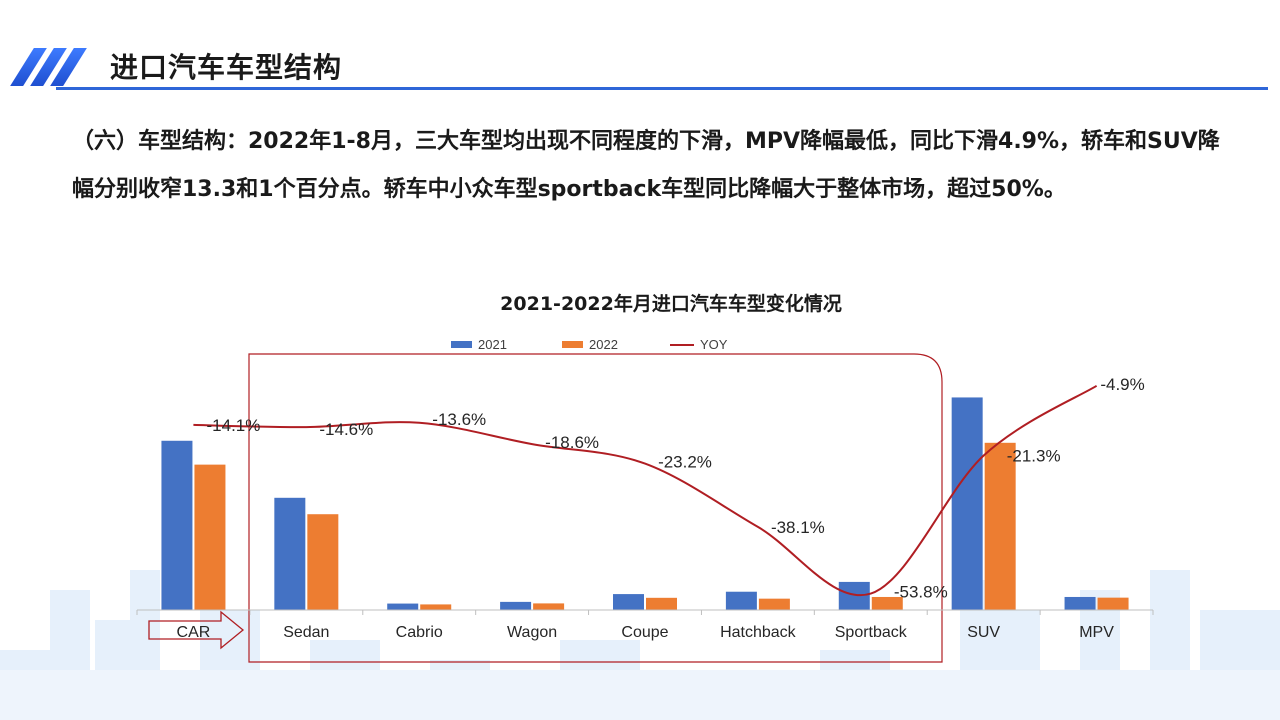 This screenshot has width=1280, height=720. I want to click on slide-title: 进口汽车车型结构, so click(226, 67).